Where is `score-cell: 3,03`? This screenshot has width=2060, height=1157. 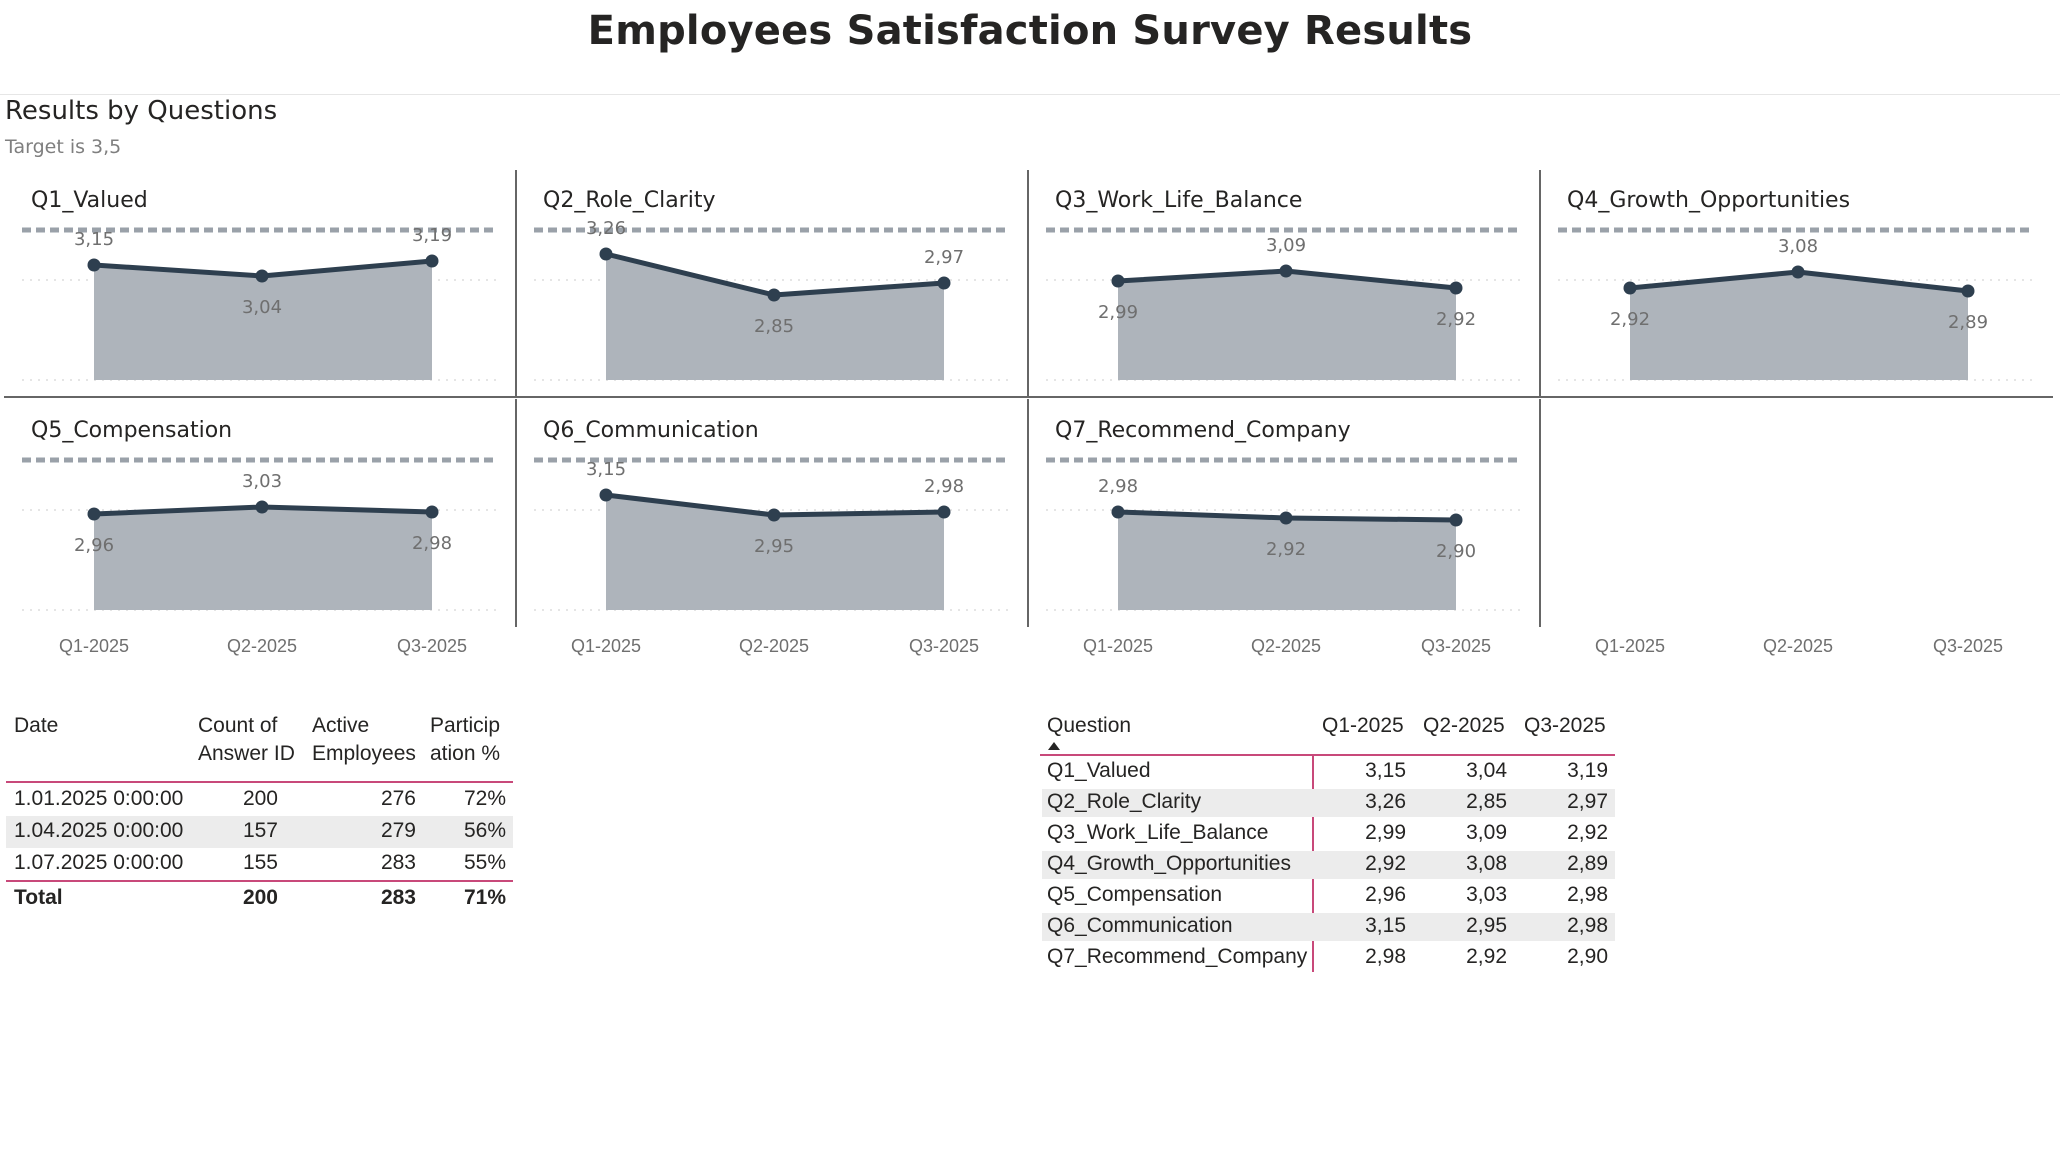 score-cell: 3,03 is located at coordinates (1486, 894).